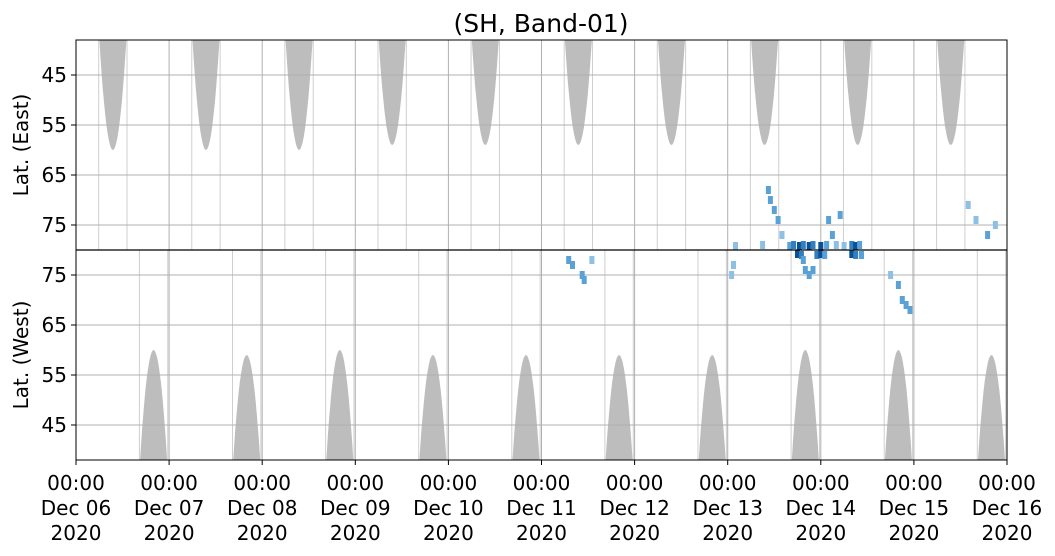  What do you see at coordinates (541, 533) in the screenshot?
I see `x-tick-label-5-2: 2020` at bounding box center [541, 533].